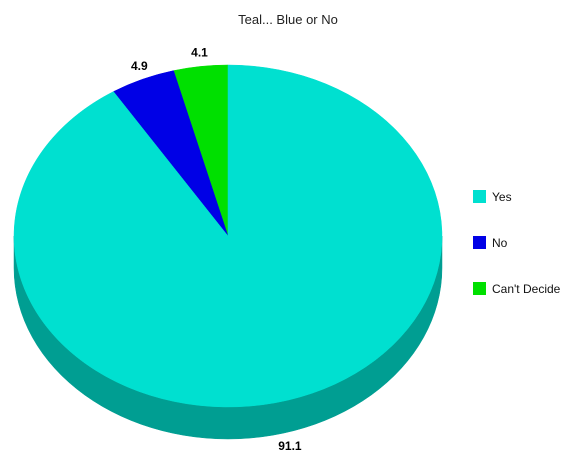 The height and width of the screenshot is (453, 579). What do you see at coordinates (517, 243) in the screenshot?
I see `legend: Yes No Can't Decide` at bounding box center [517, 243].